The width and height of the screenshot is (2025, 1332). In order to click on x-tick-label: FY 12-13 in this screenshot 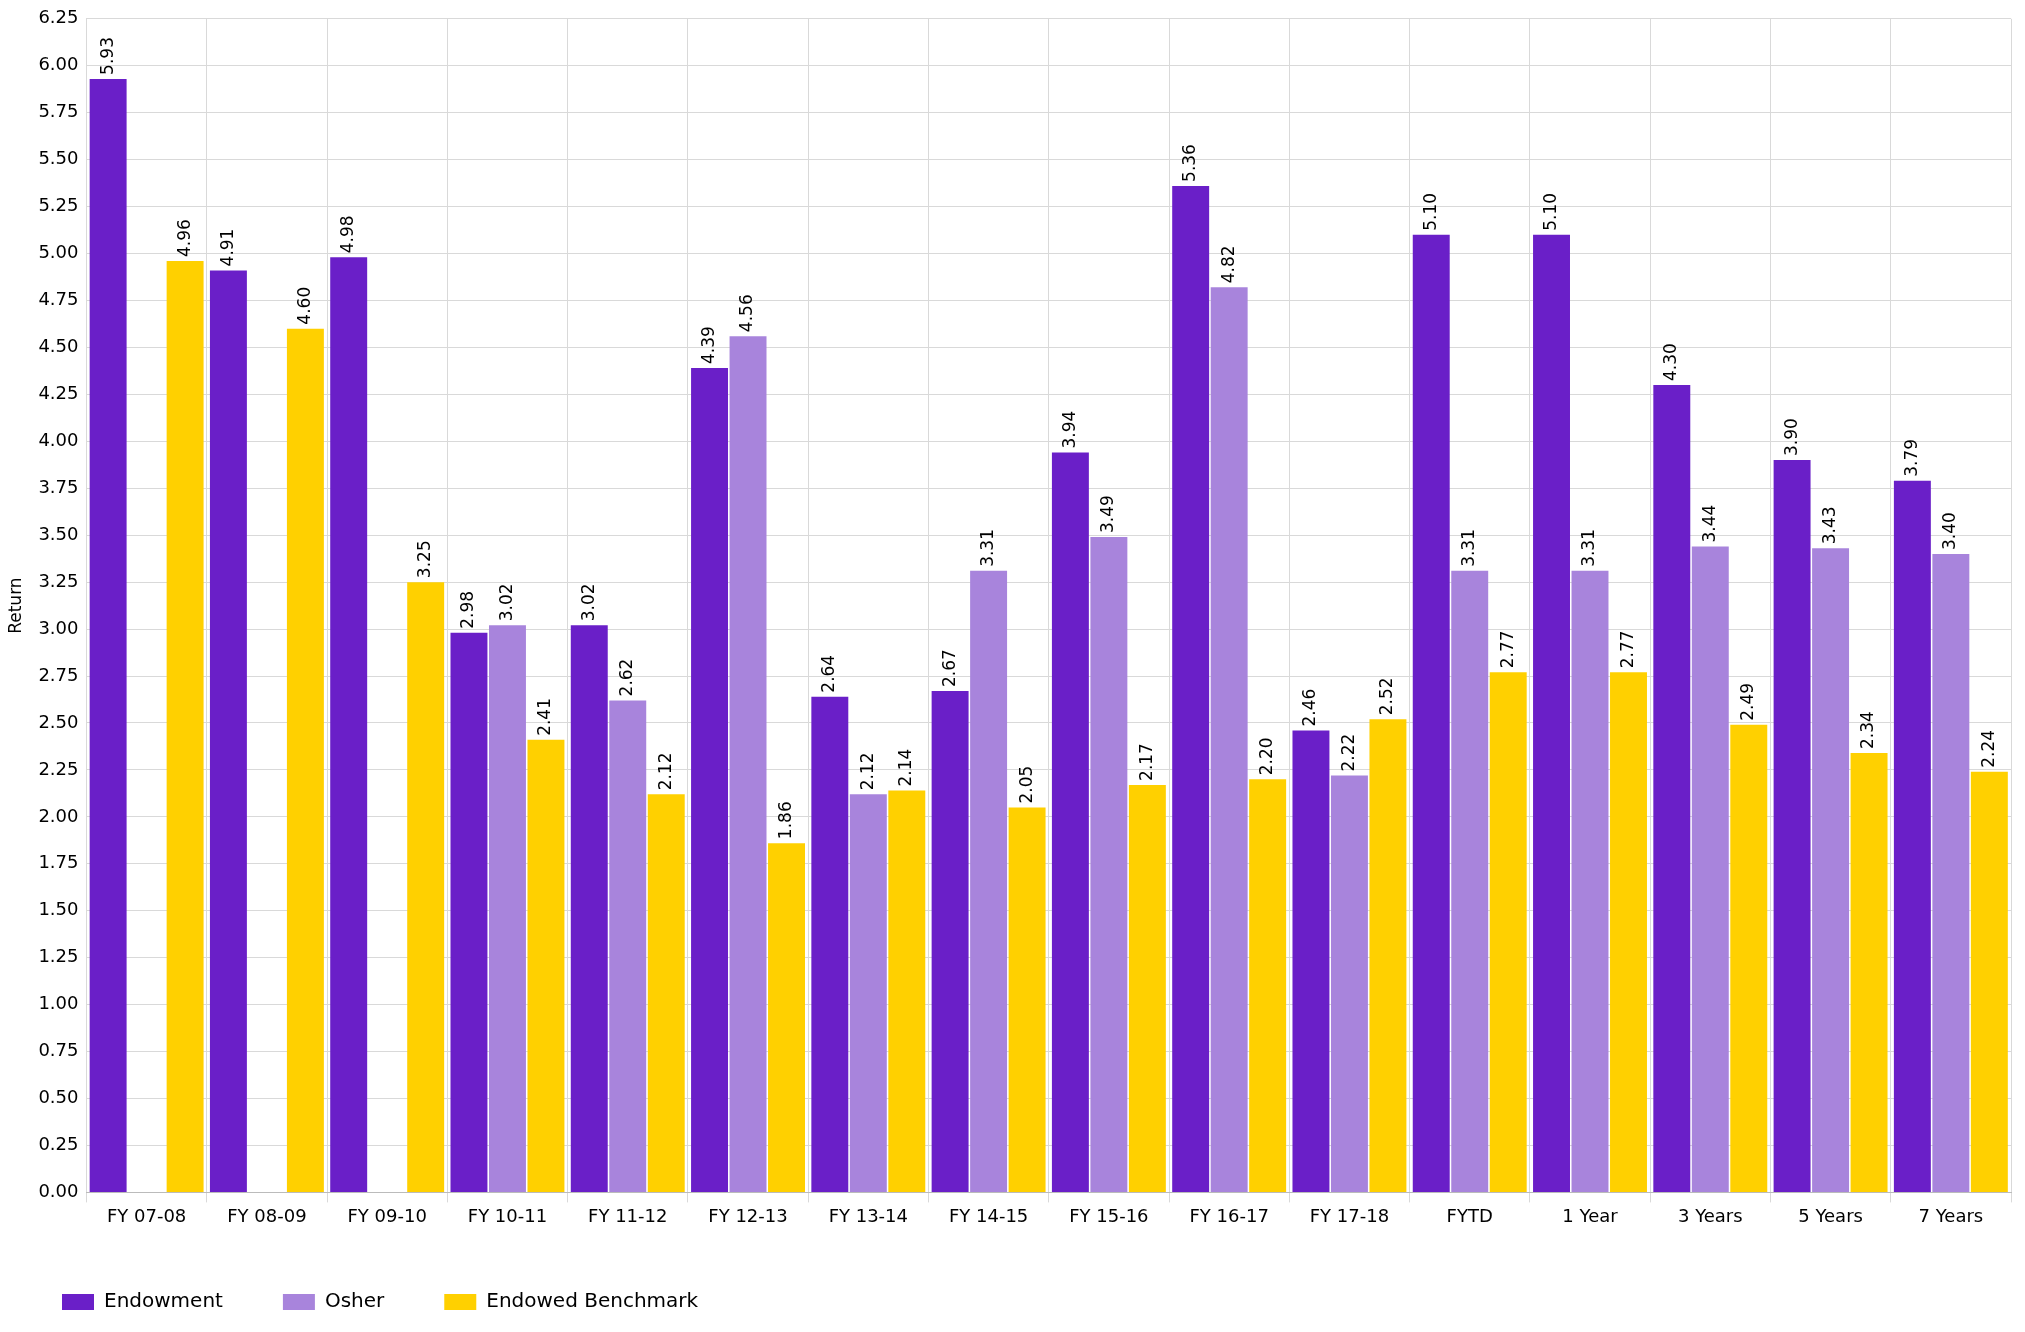, I will do `click(748, 1215)`.